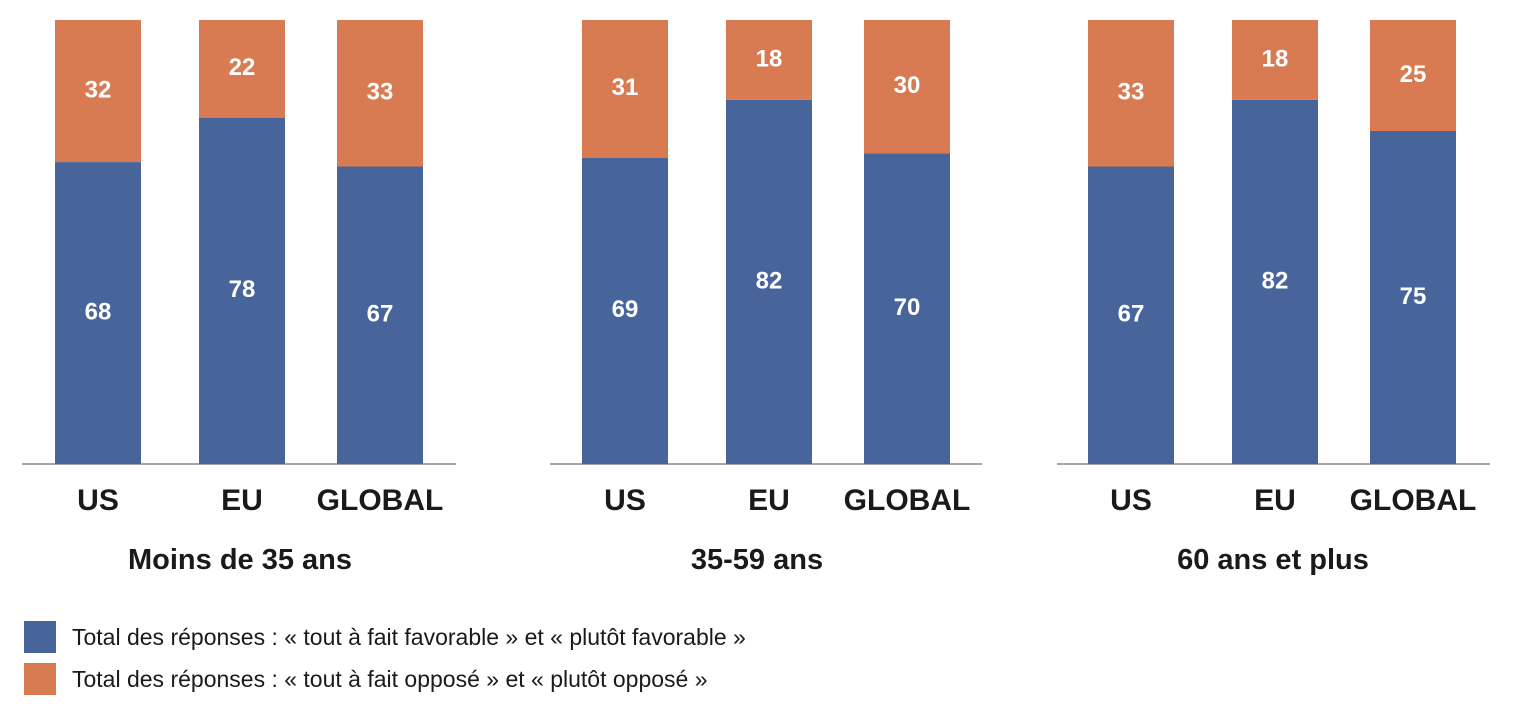 This screenshot has height=704, width=1530. I want to click on data-label-favorable: 75, so click(1413, 296).